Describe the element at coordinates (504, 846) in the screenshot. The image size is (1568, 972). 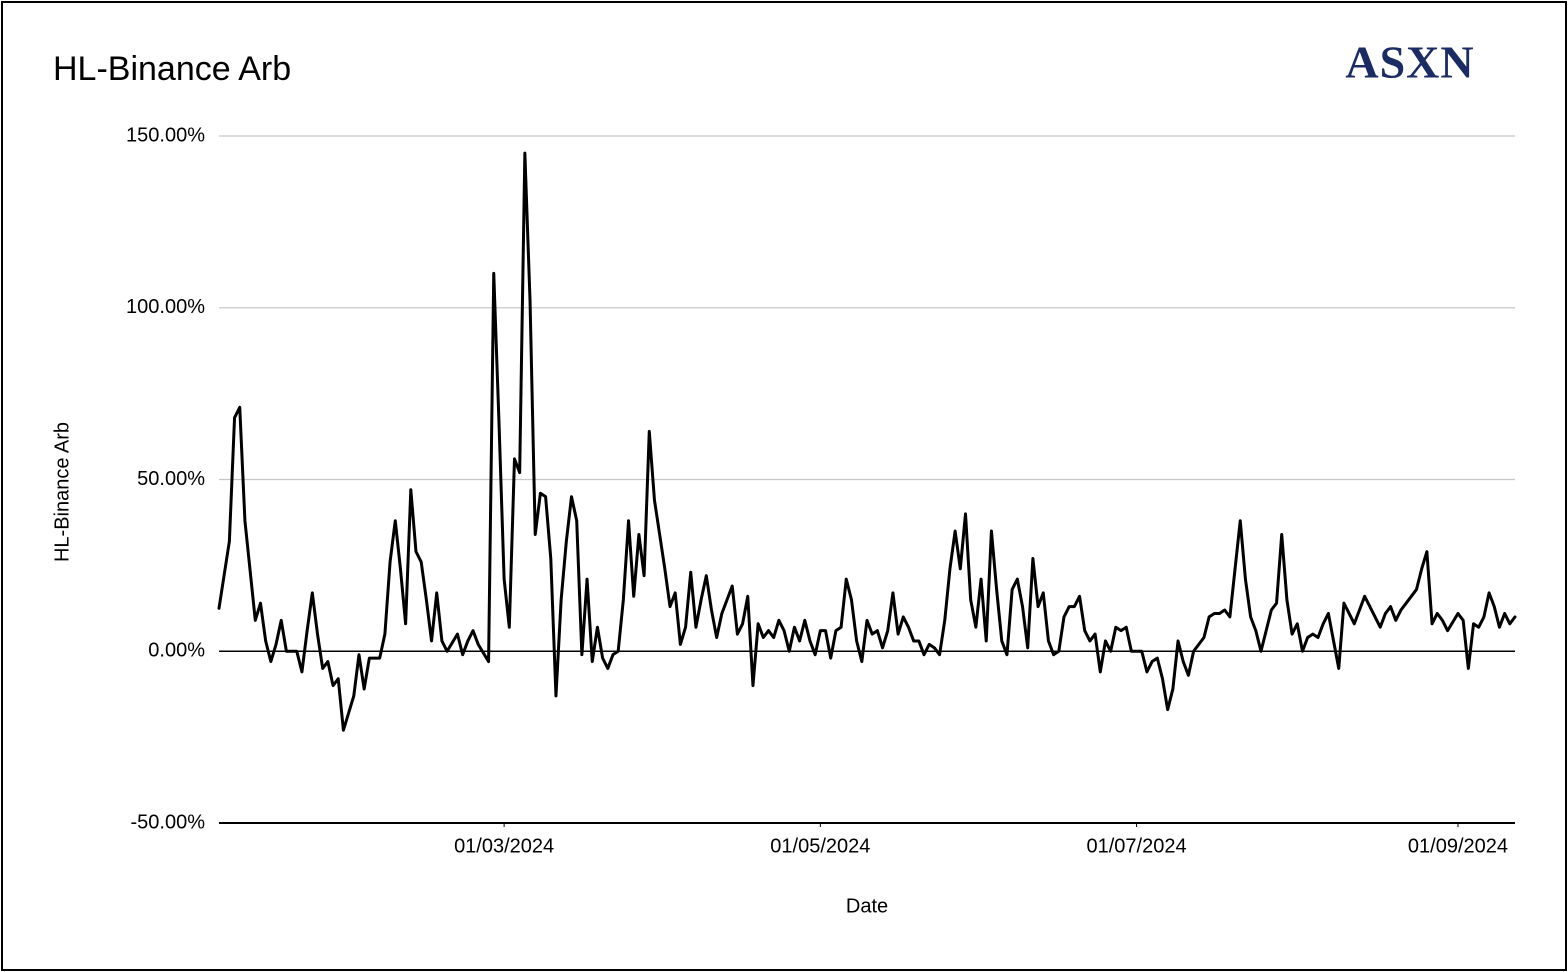
I see `x-tick-label: 01/03/2024` at that location.